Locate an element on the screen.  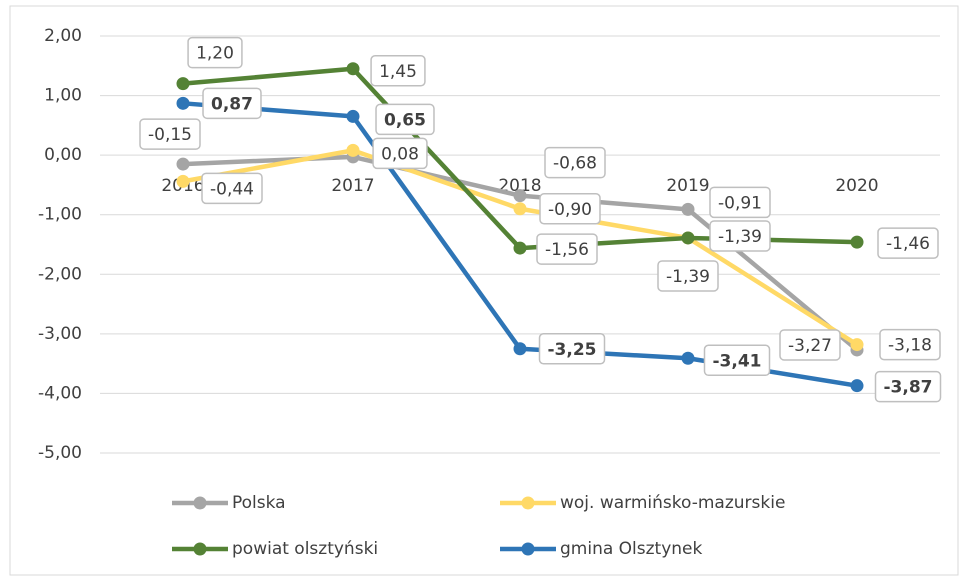
x-tick-label: 2020 is located at coordinates (856, 186).